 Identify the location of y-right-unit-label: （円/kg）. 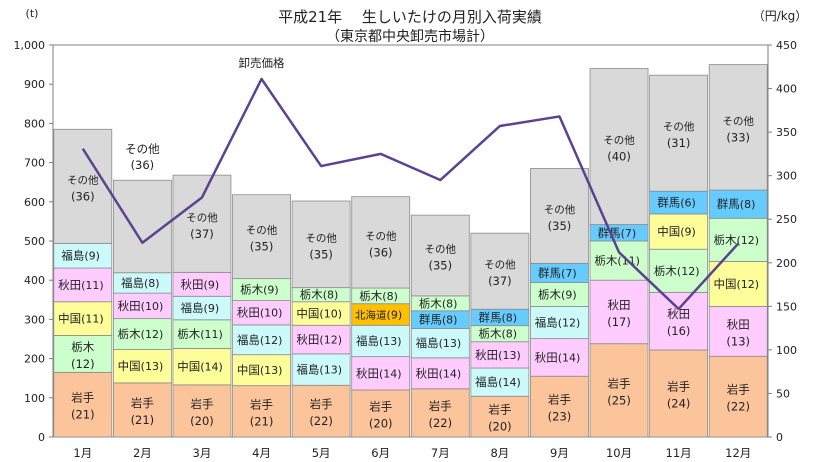
(780, 16).